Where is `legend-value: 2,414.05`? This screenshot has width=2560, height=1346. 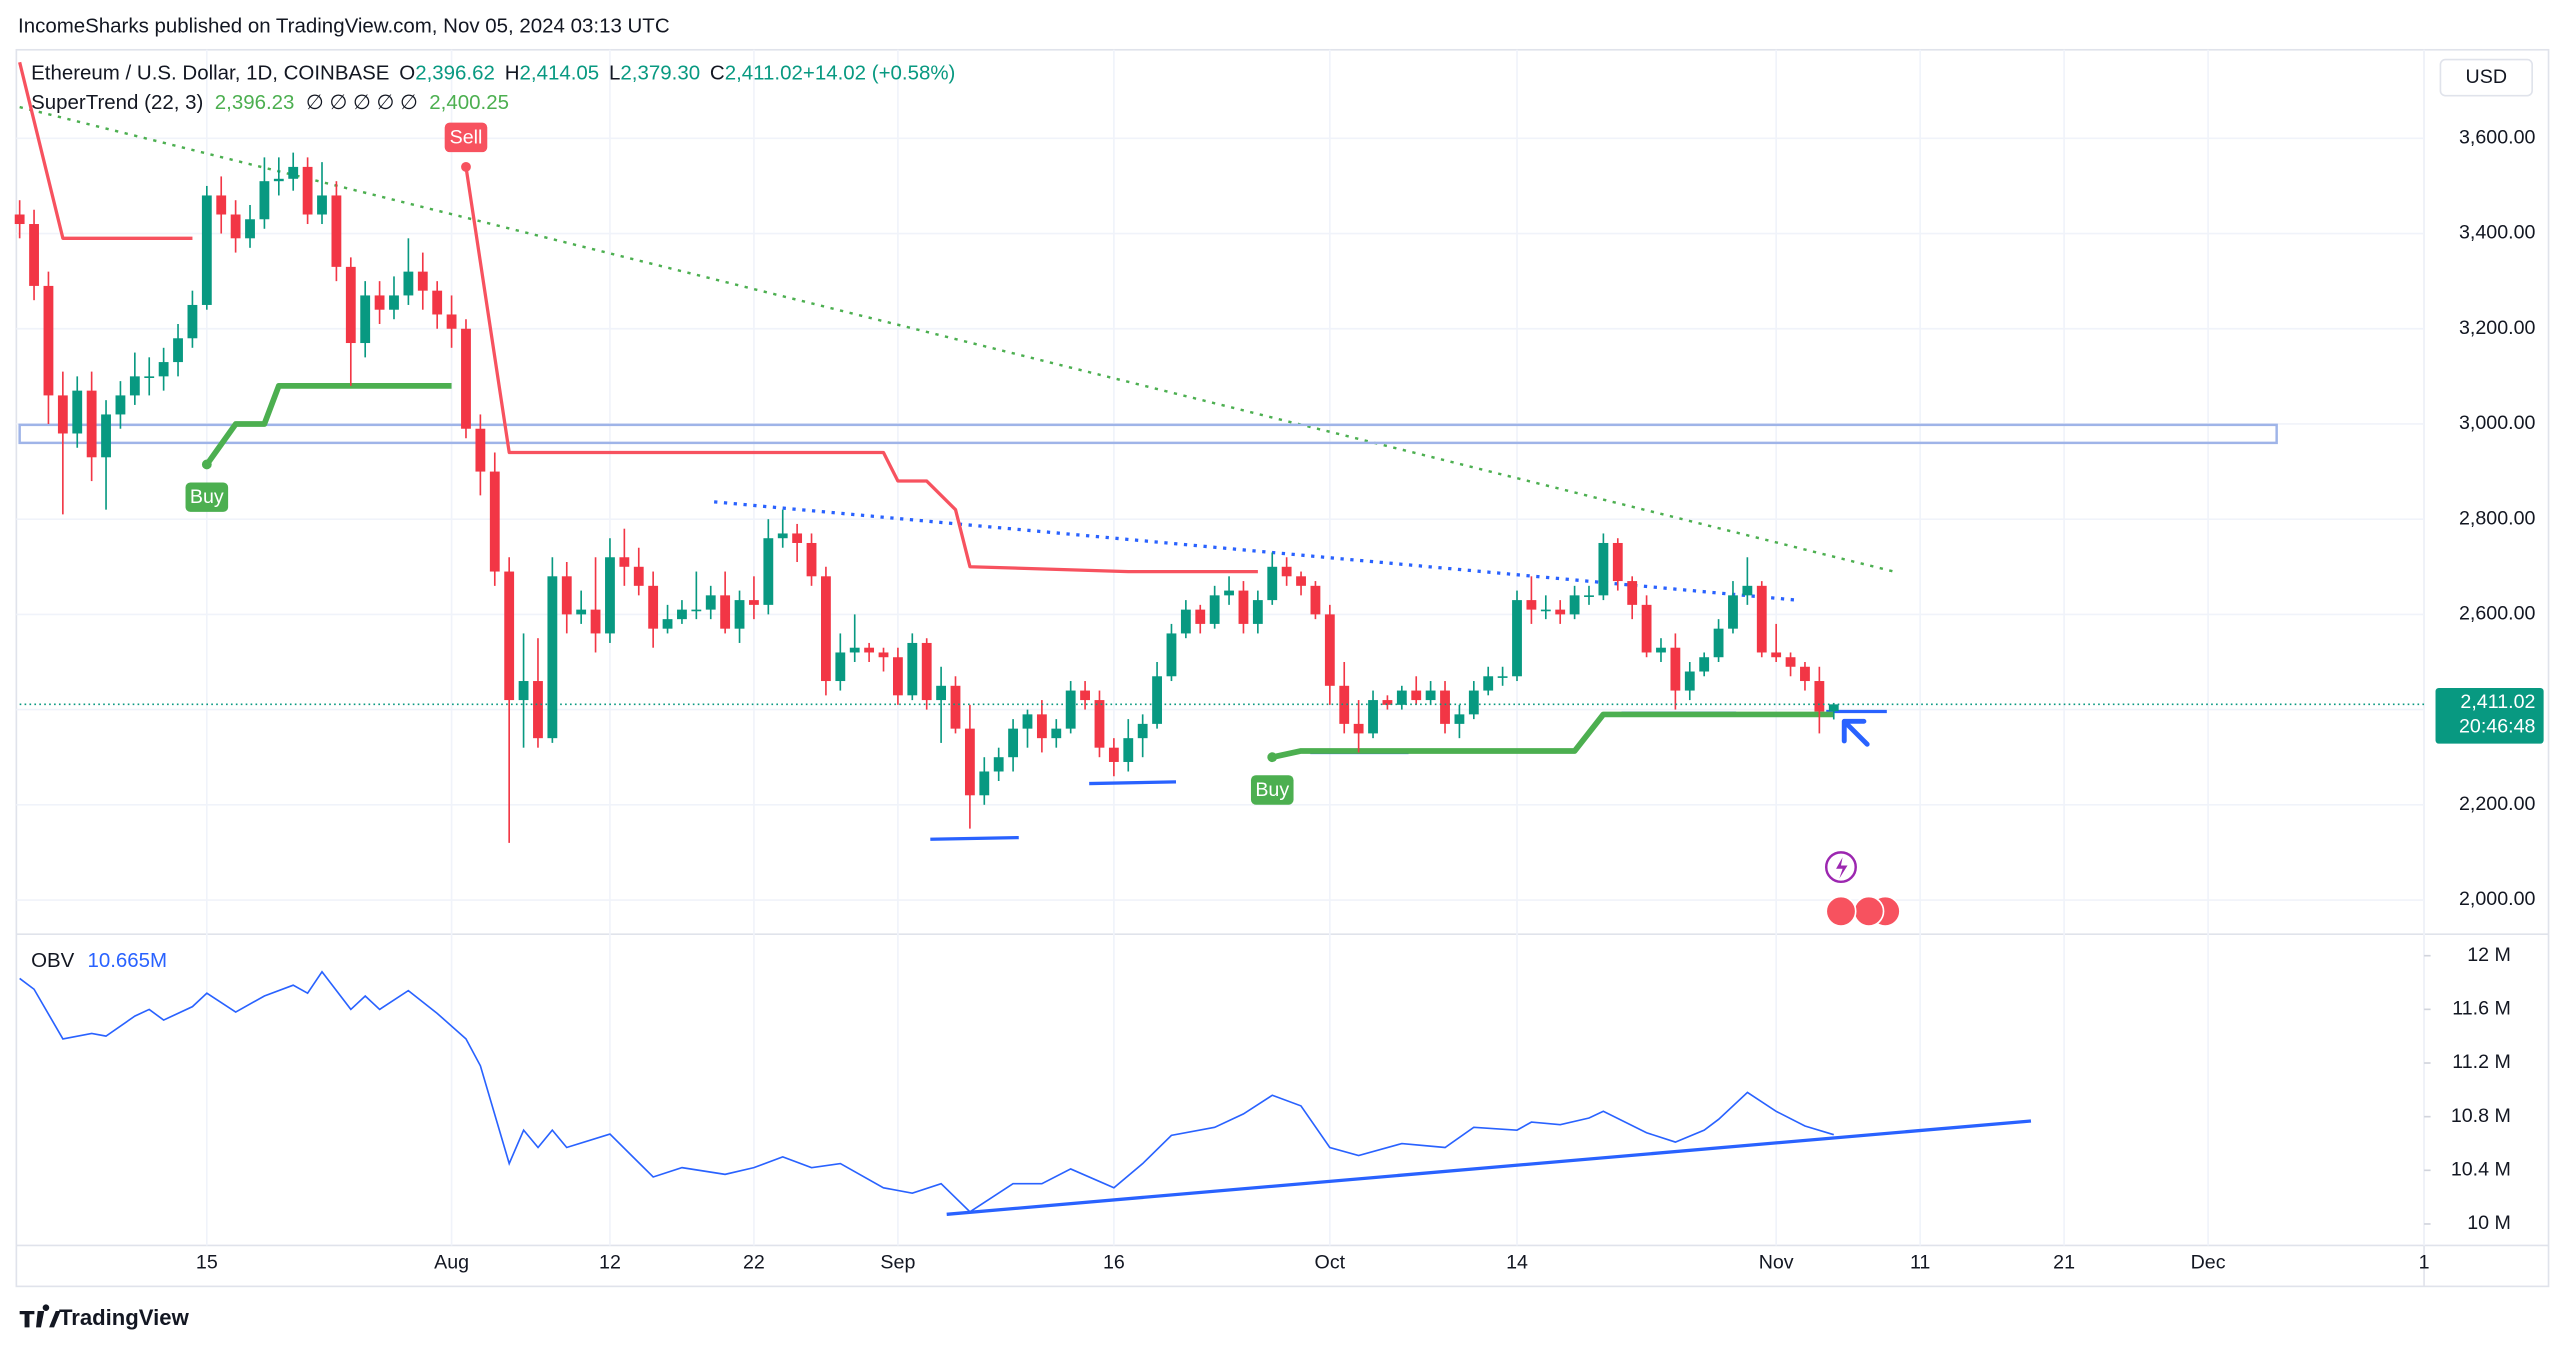
legend-value: 2,414.05 is located at coordinates (560, 73).